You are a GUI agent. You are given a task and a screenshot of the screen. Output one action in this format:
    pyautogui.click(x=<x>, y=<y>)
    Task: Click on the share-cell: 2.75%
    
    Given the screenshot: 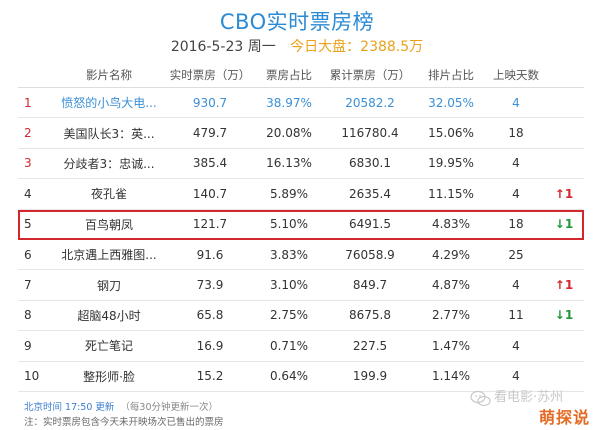 What is the action you would take?
    pyautogui.click(x=289, y=315)
    